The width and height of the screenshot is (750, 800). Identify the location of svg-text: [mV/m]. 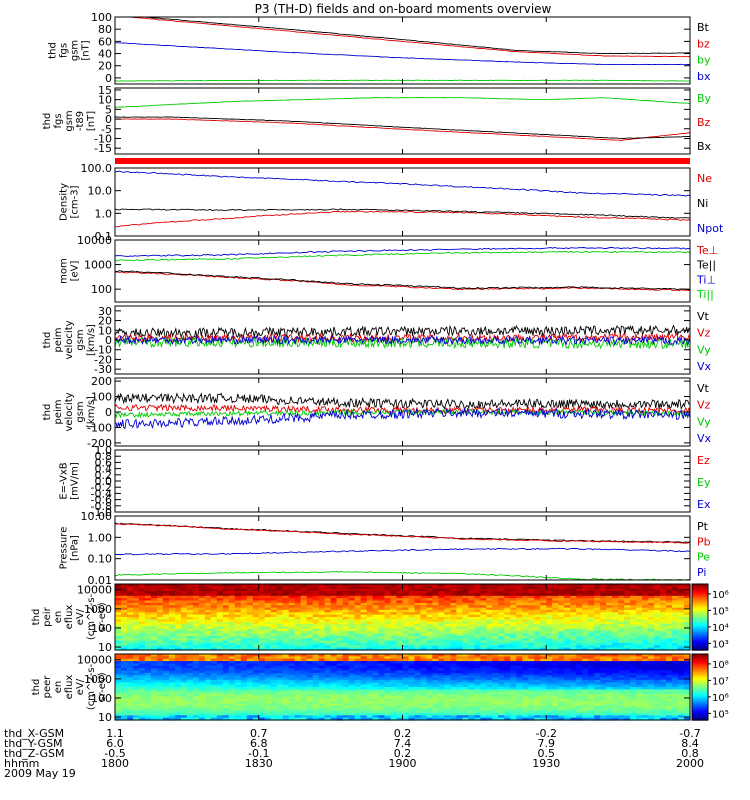
(75, 481).